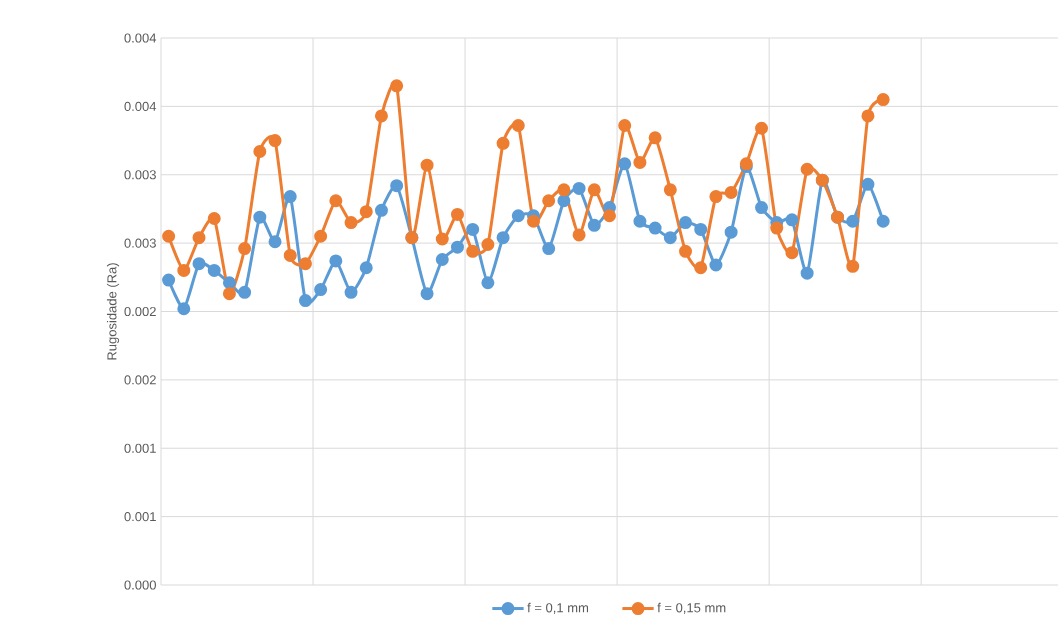 This screenshot has width=1060, height=639. What do you see at coordinates (140, 585) in the screenshot?
I see `y-tick-label: 0.000` at bounding box center [140, 585].